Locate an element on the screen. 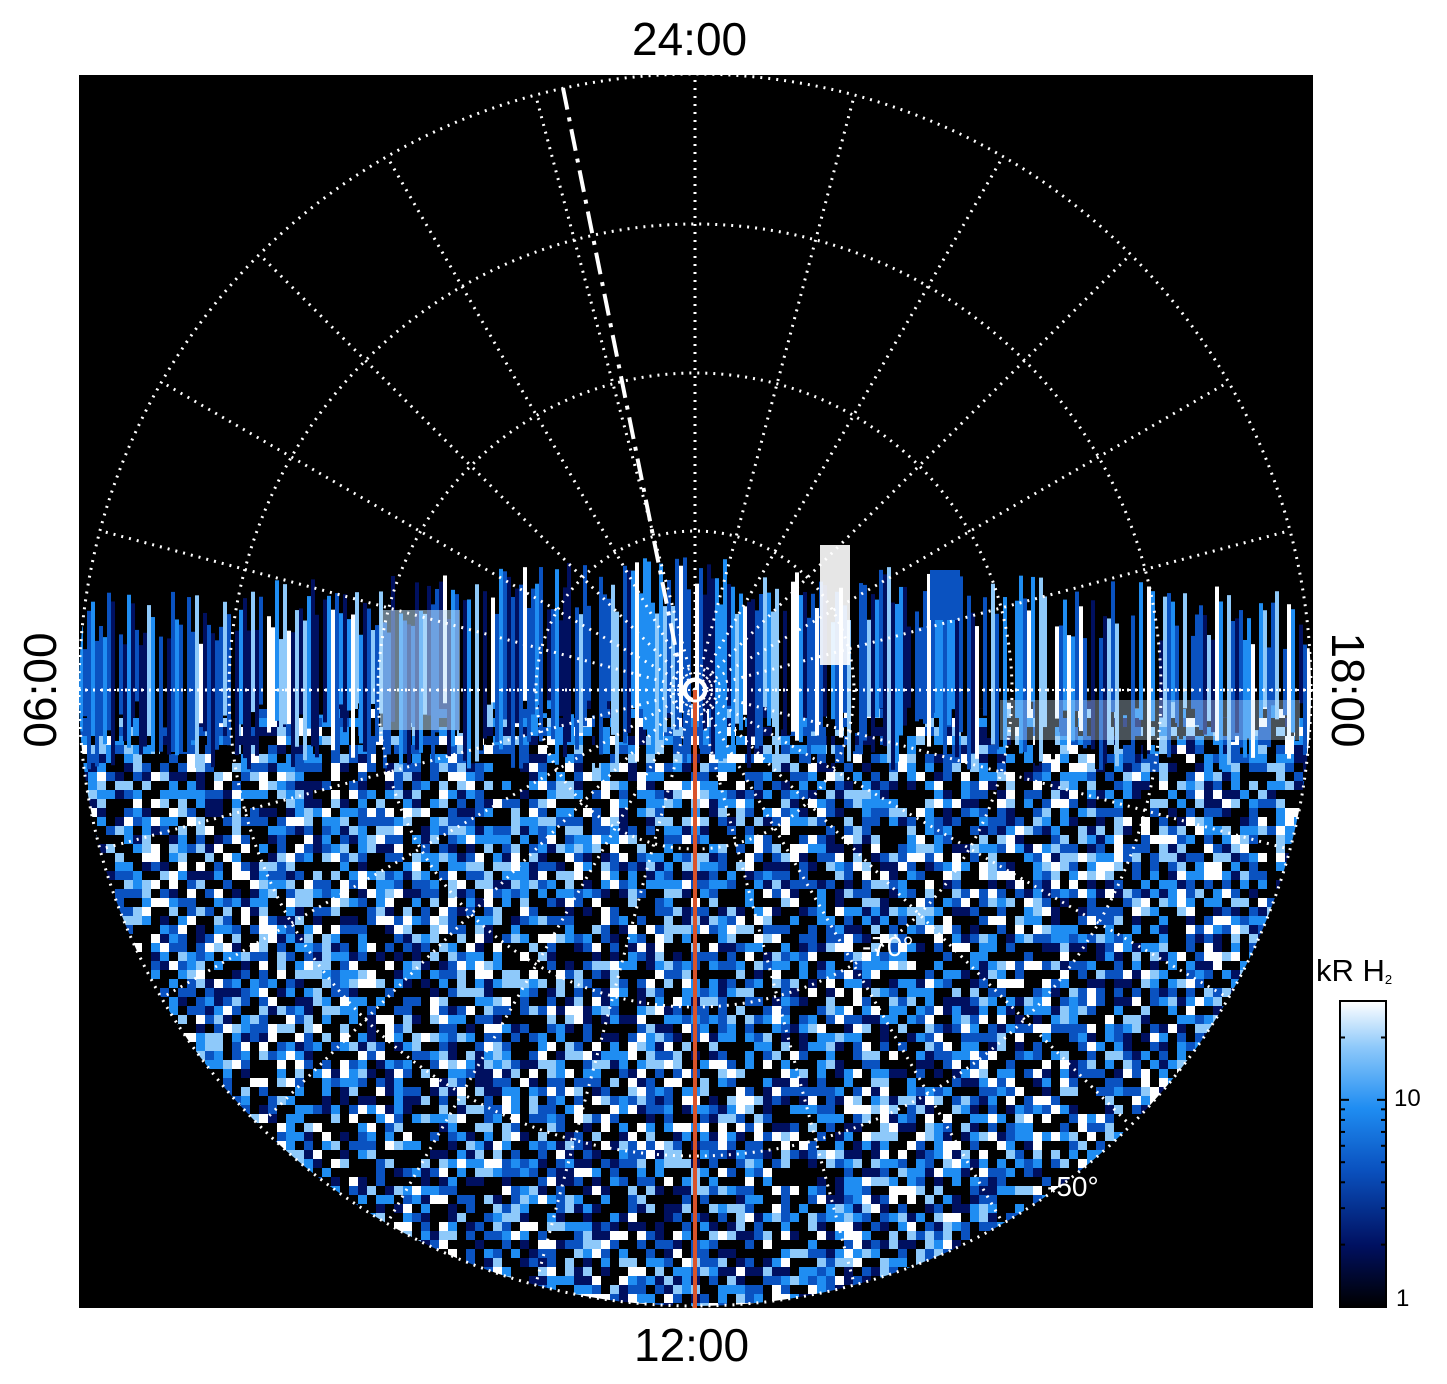 Image resolution: width=1447 pixels, height=1384 pixels. colorbar is located at coordinates (1363, 1154).